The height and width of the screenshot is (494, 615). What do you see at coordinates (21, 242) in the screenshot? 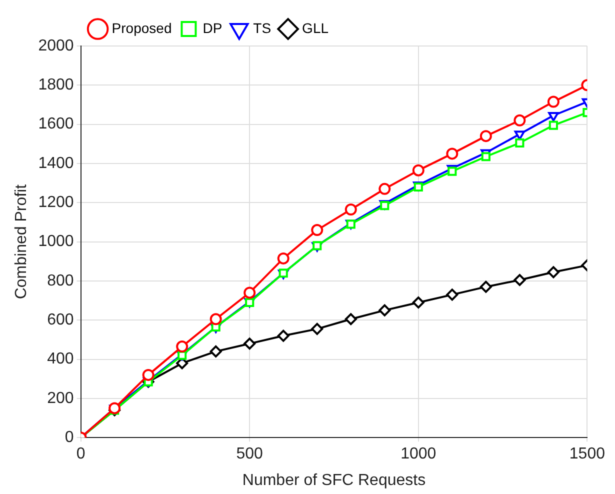
I see `y-axis-title: Combined Profit` at bounding box center [21, 242].